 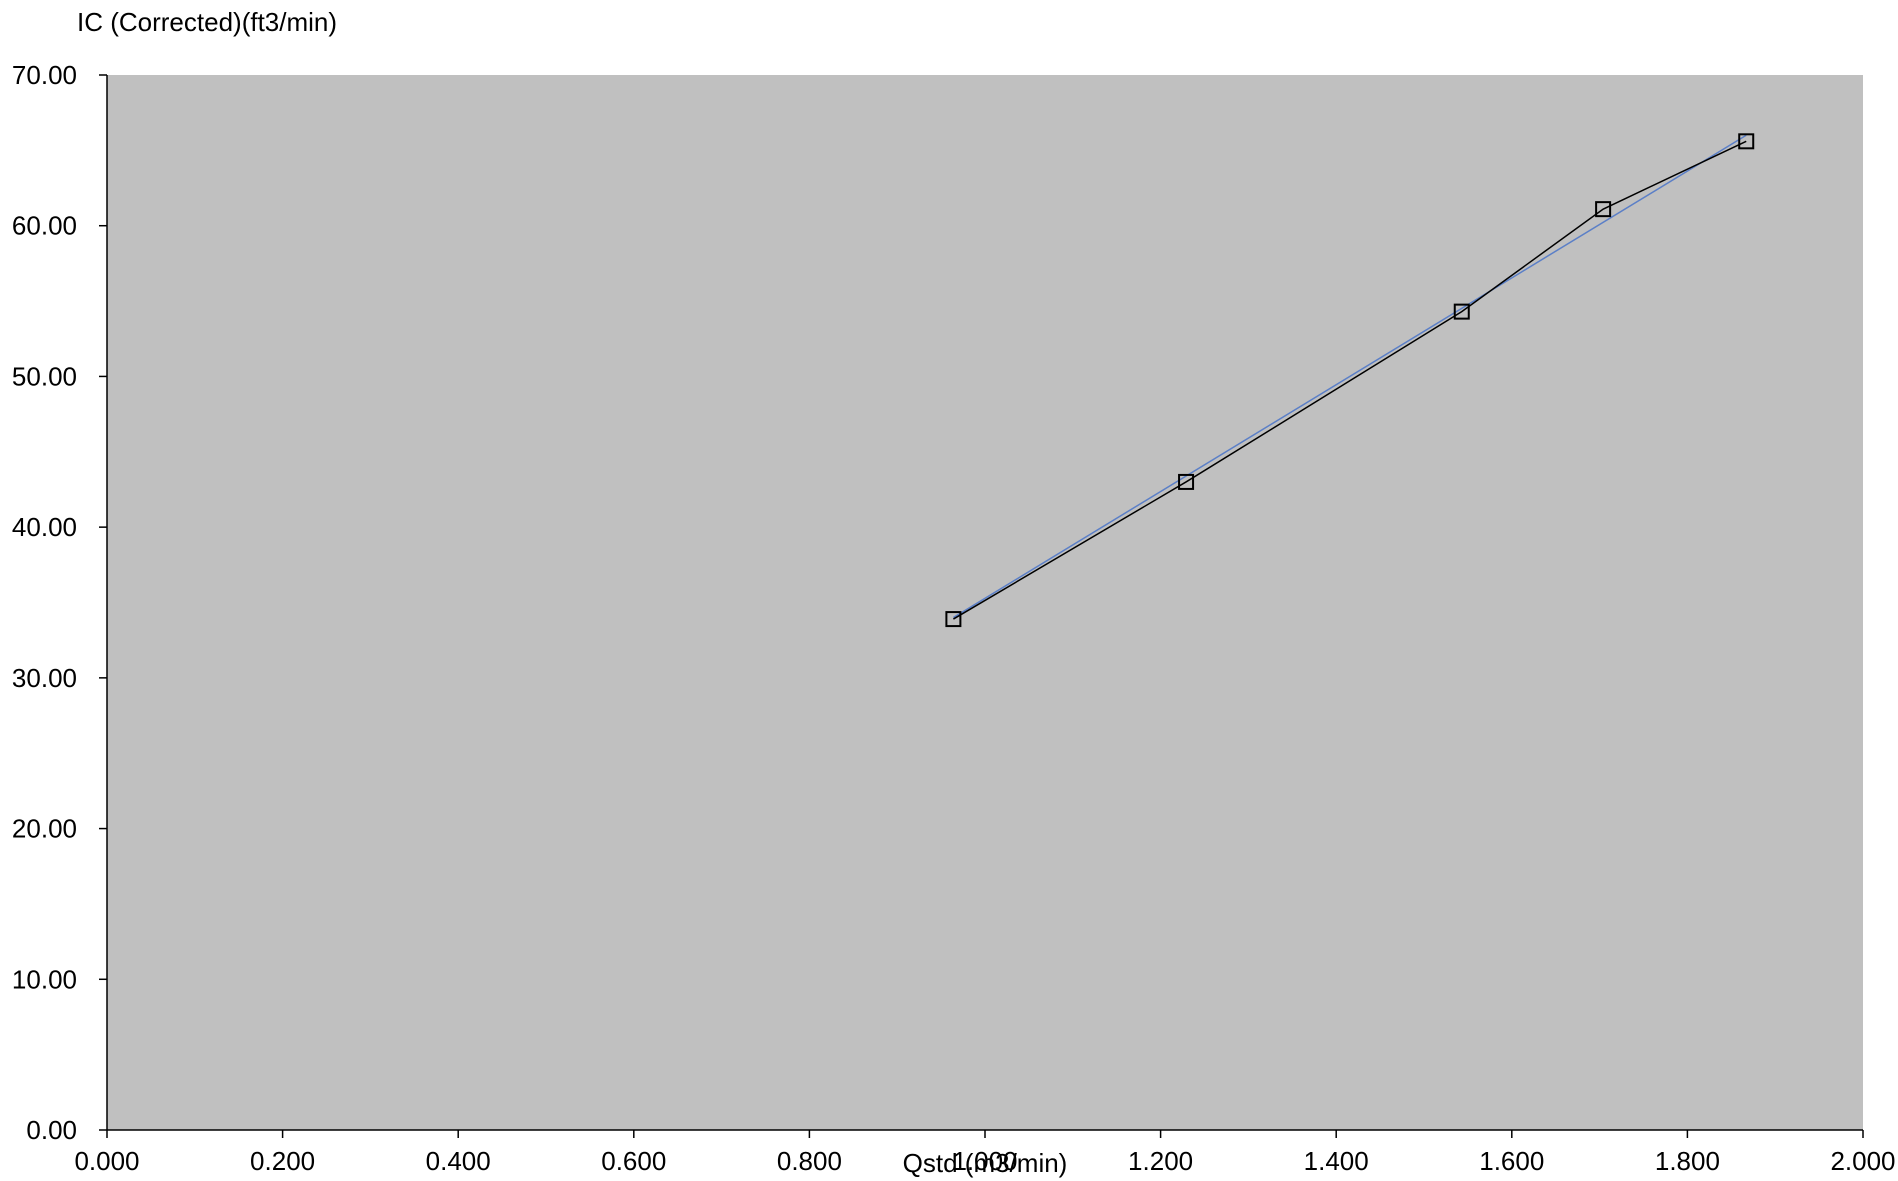 What do you see at coordinates (458, 1161) in the screenshot?
I see `x-tick-label: 0.400` at bounding box center [458, 1161].